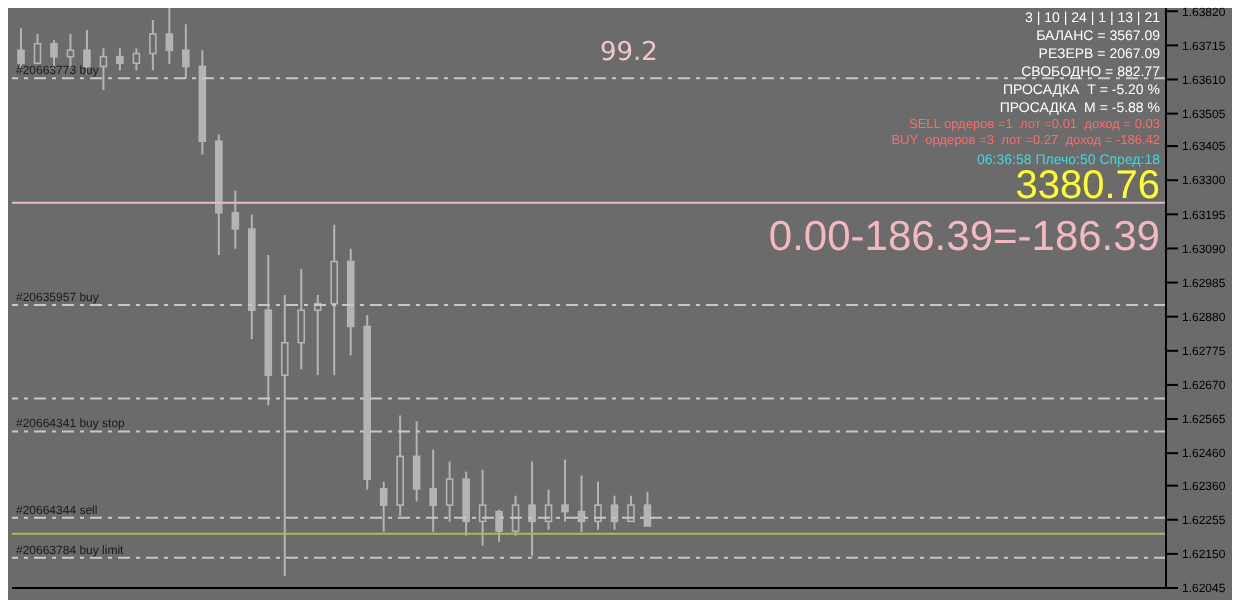 The height and width of the screenshot is (616, 1250). I want to click on annotation: 99.2, so click(629, 53).